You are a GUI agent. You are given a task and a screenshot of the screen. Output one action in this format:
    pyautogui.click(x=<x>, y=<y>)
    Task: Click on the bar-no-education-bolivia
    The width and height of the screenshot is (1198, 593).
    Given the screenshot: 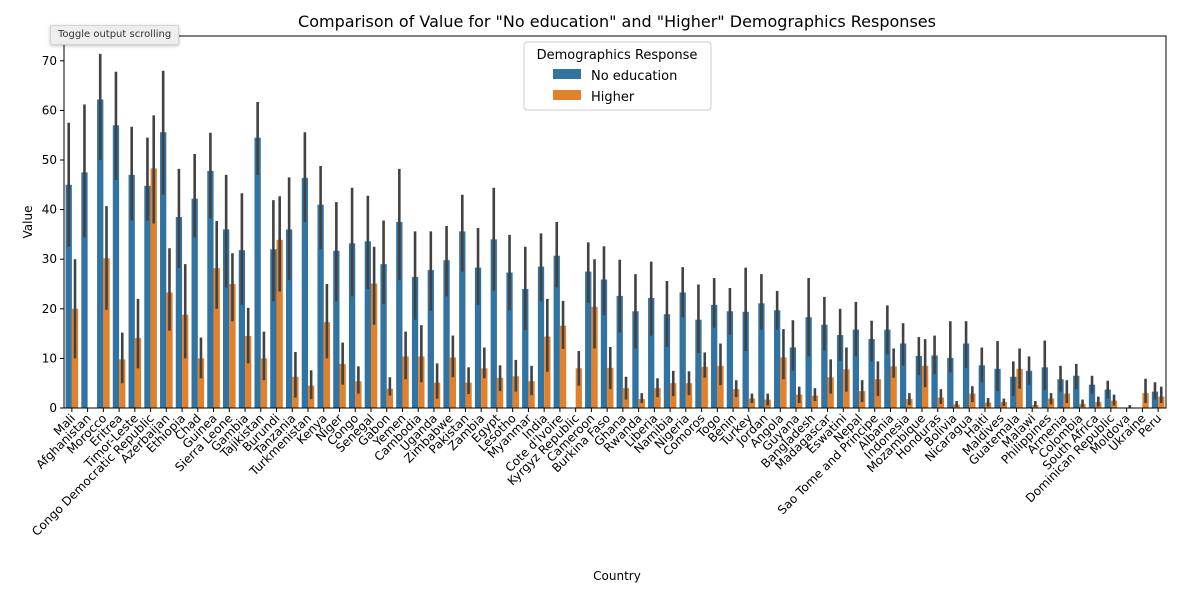 What is the action you would take?
    pyautogui.click(x=950, y=382)
    